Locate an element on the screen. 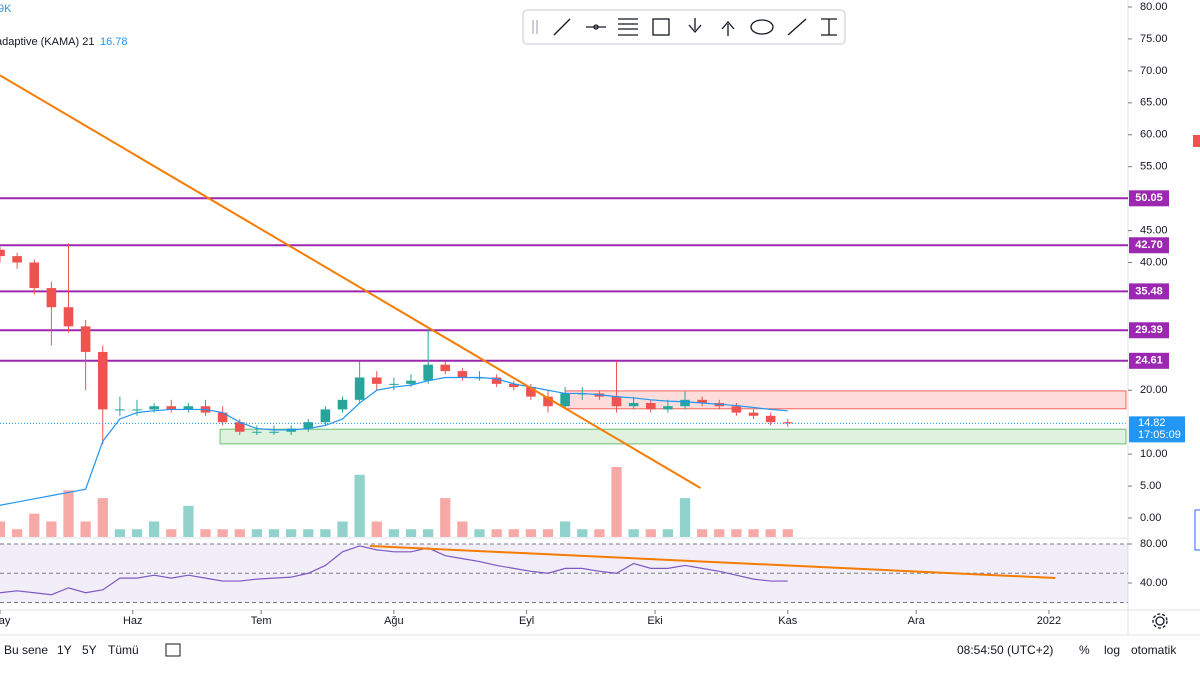 This screenshot has height=680, width=1200. gear-teeth is located at coordinates (1160, 621).